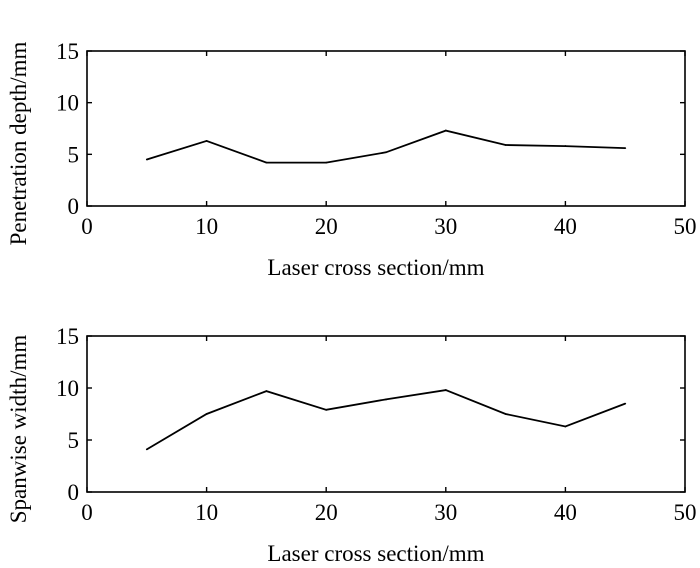 The image size is (700, 568). Describe the element at coordinates (18, 429) in the screenshot. I see `y-axis-label: Spanwise width/mm` at that location.